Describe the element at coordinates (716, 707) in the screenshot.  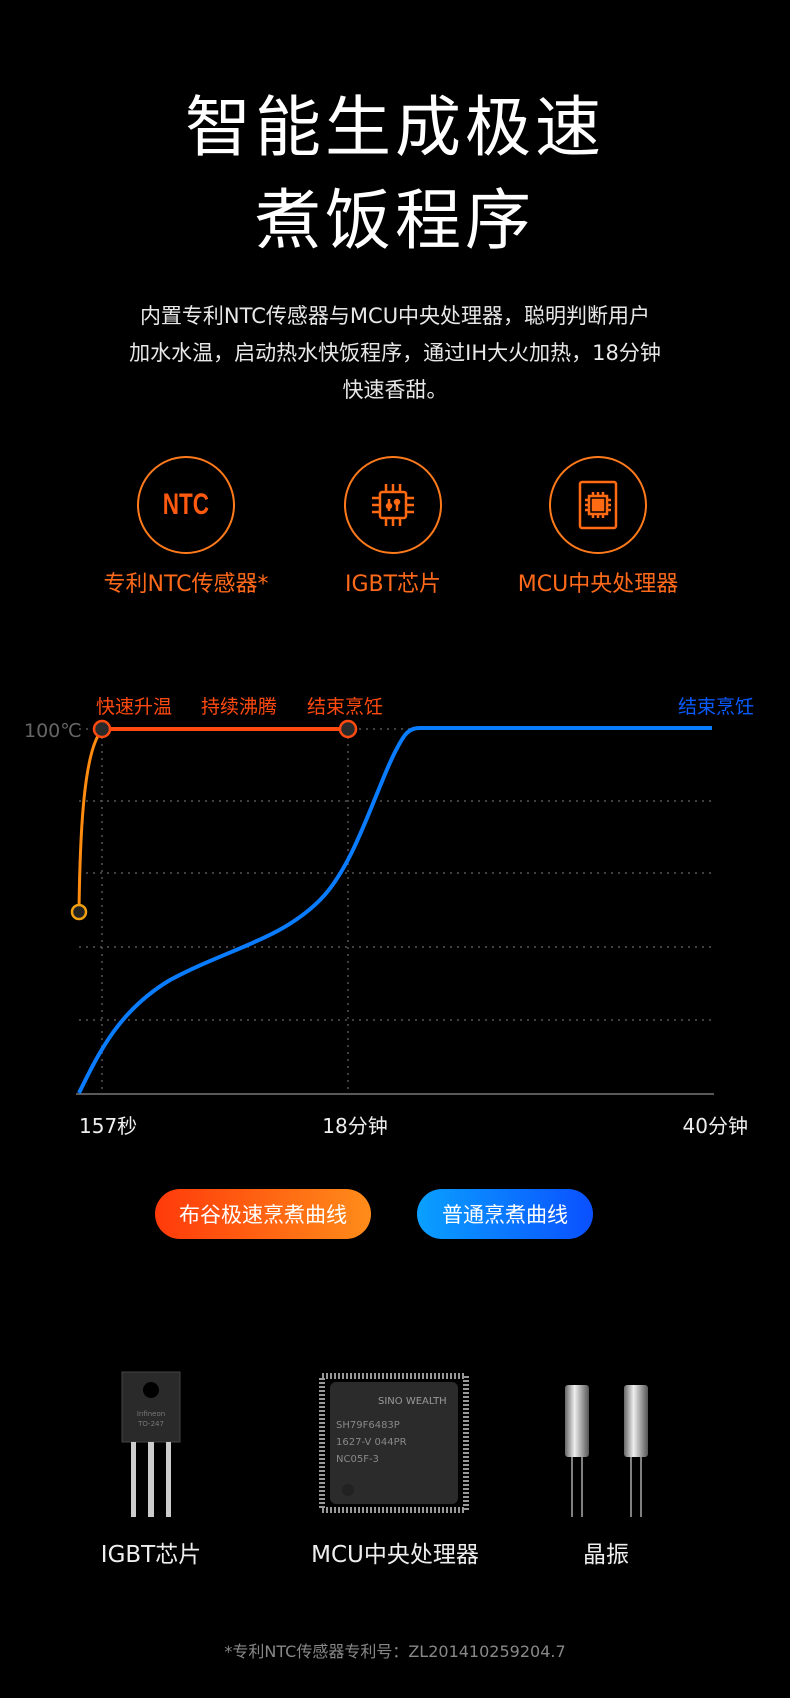
I see `blue-end-label: 结束烹饪` at that location.